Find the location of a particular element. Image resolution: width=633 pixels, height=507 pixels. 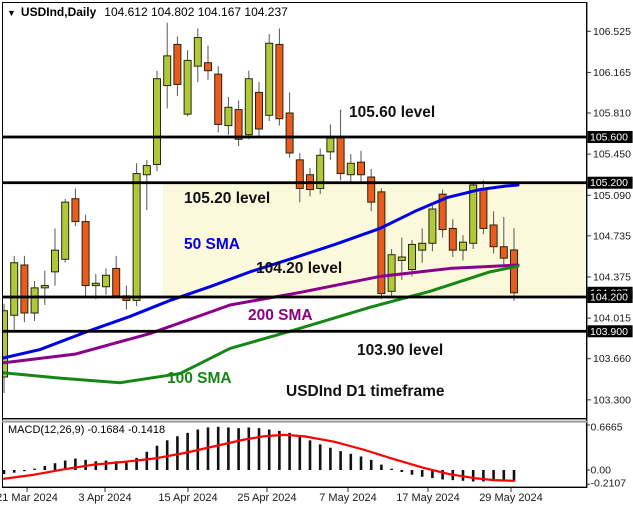

price-tag-label: 105.200 is located at coordinates (609, 183).